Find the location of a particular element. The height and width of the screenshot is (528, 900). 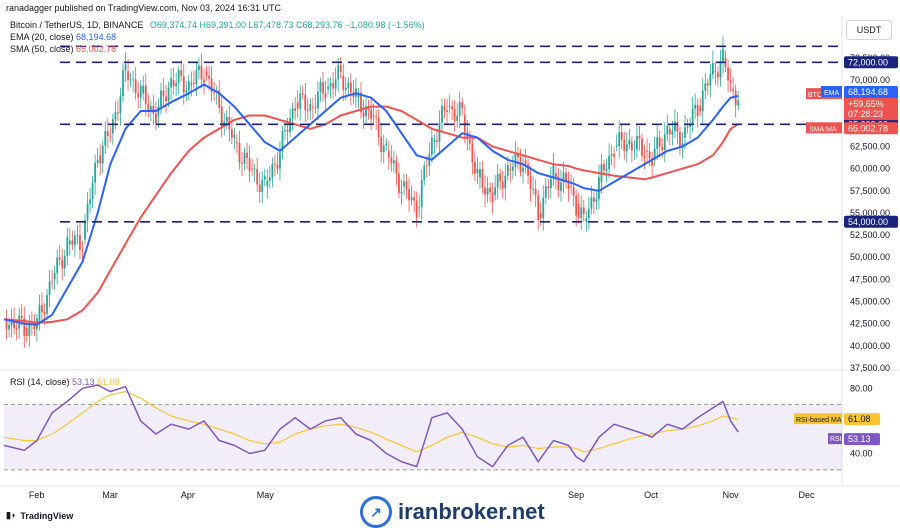

time-tick-label: Mar is located at coordinates (110, 495).